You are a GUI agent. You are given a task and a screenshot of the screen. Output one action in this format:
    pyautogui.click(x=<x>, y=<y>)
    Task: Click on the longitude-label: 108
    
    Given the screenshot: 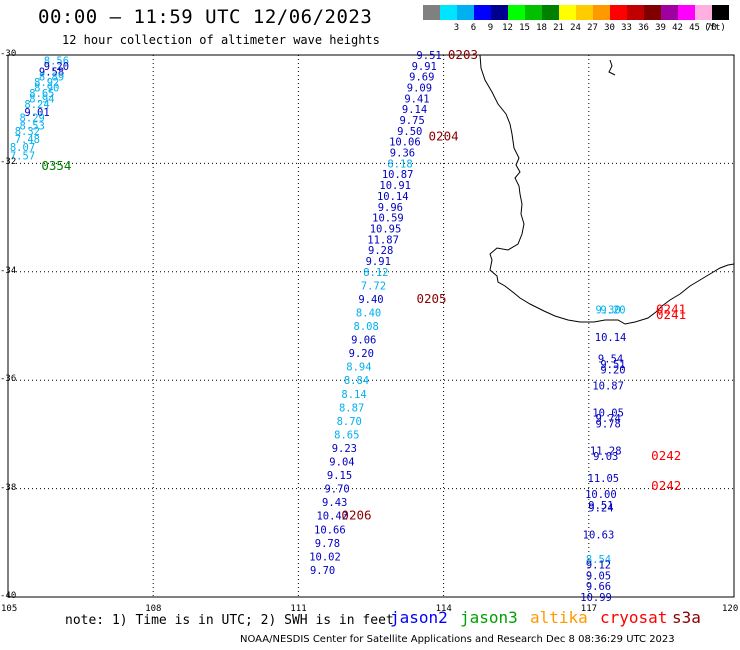 What is the action you would take?
    pyautogui.click(x=153, y=609)
    